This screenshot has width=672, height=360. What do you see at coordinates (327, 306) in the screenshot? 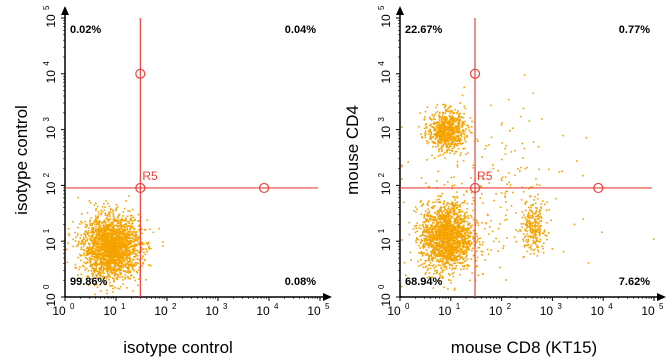
I see `x-tick-exponent: 5` at bounding box center [327, 306].